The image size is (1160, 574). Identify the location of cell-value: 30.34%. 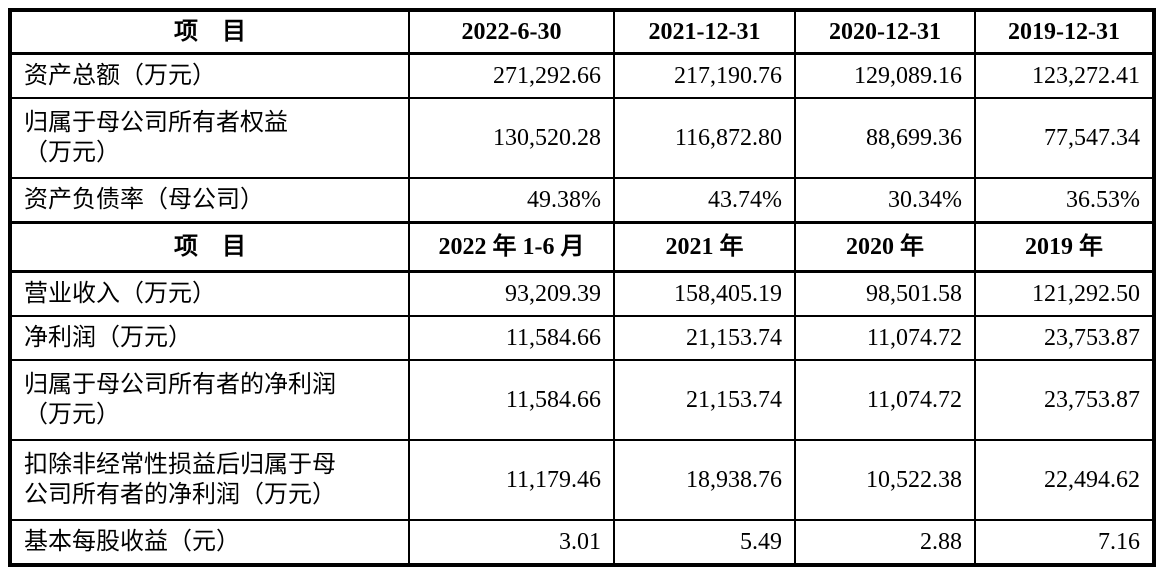
(885, 200).